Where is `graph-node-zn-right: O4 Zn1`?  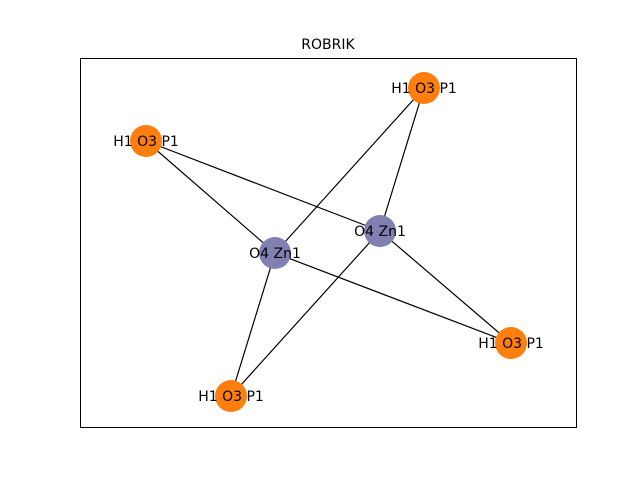
graph-node-zn-right: O4 Zn1 is located at coordinates (380, 231).